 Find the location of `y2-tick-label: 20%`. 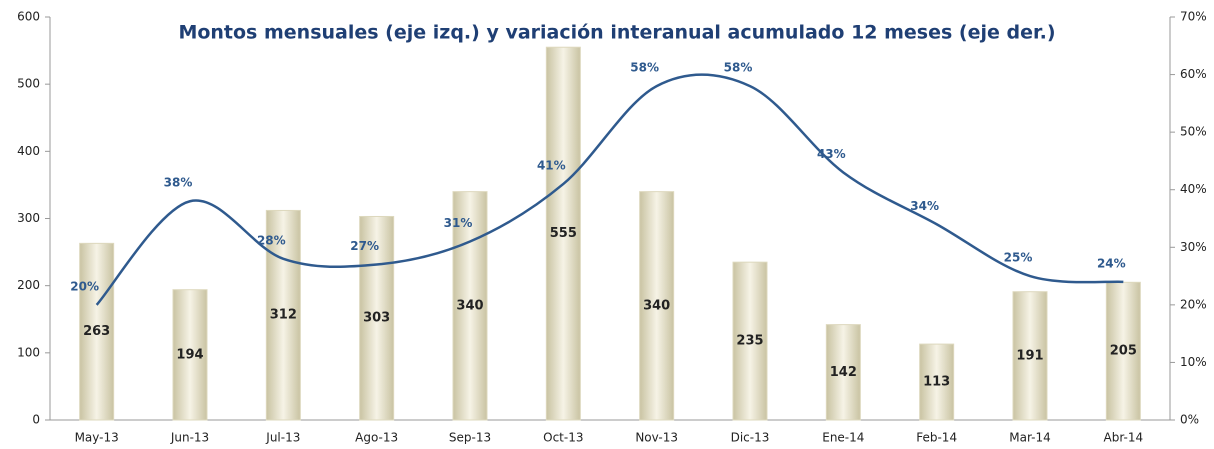

y2-tick-label: 20% is located at coordinates (1193, 304).